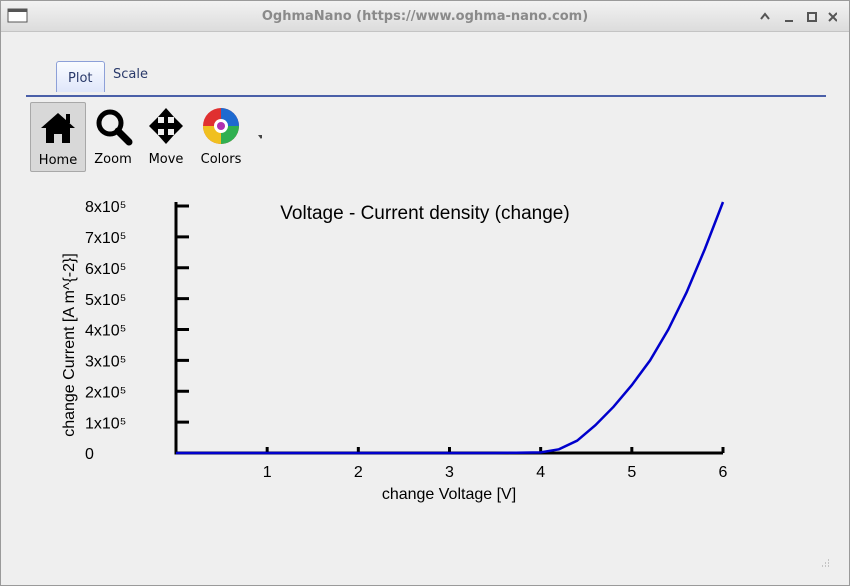 This screenshot has height=586, width=850. Describe the element at coordinates (105, 207) in the screenshot. I see `y-tick-label: 8x10⁵` at that location.